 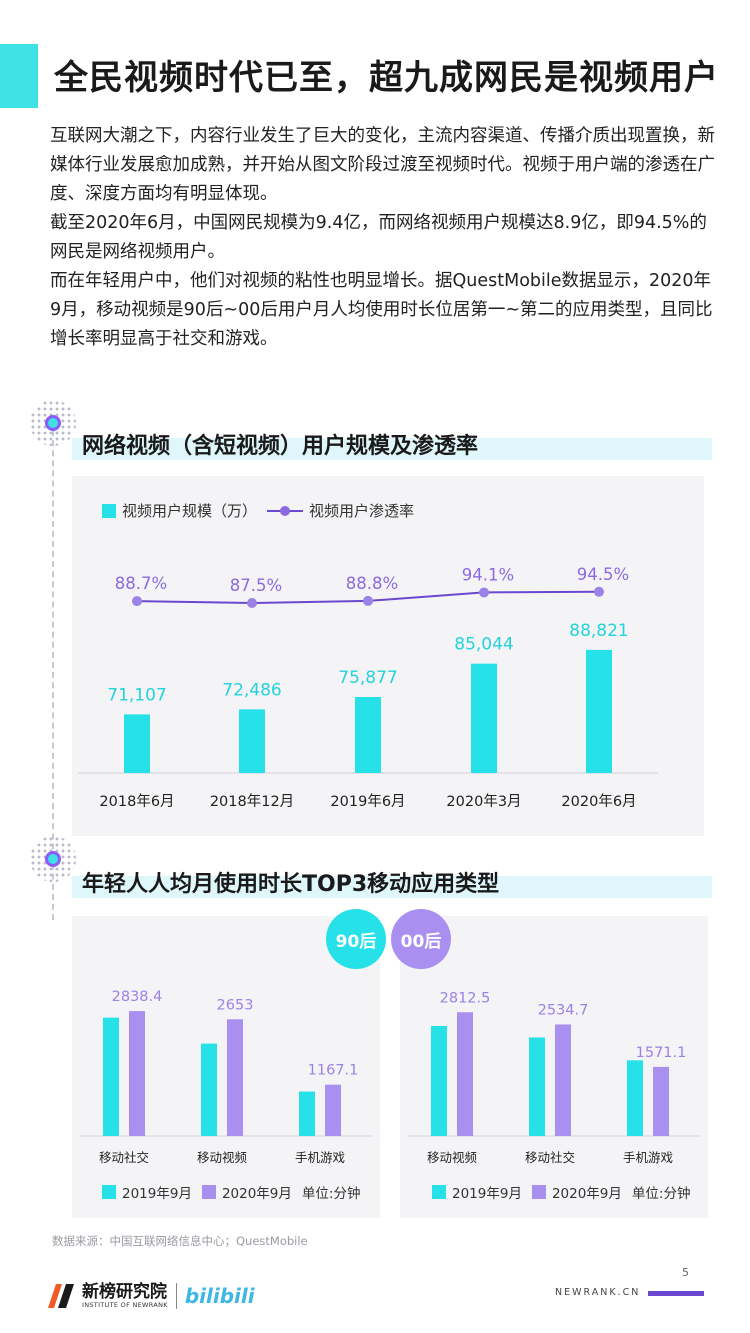 What do you see at coordinates (252, 801) in the screenshot?
I see `x-tick-label: 2018年12月` at bounding box center [252, 801].